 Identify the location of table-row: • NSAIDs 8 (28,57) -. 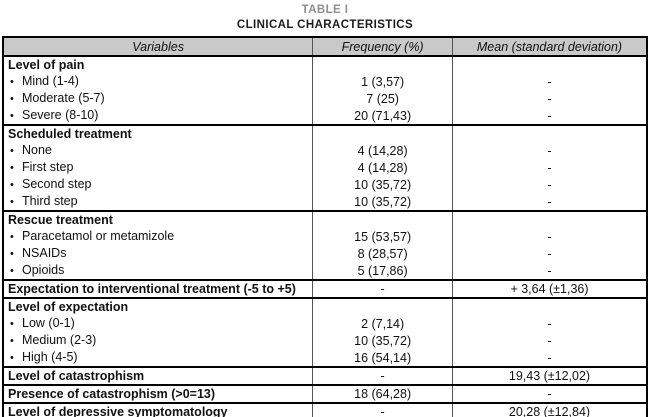
(325, 253).